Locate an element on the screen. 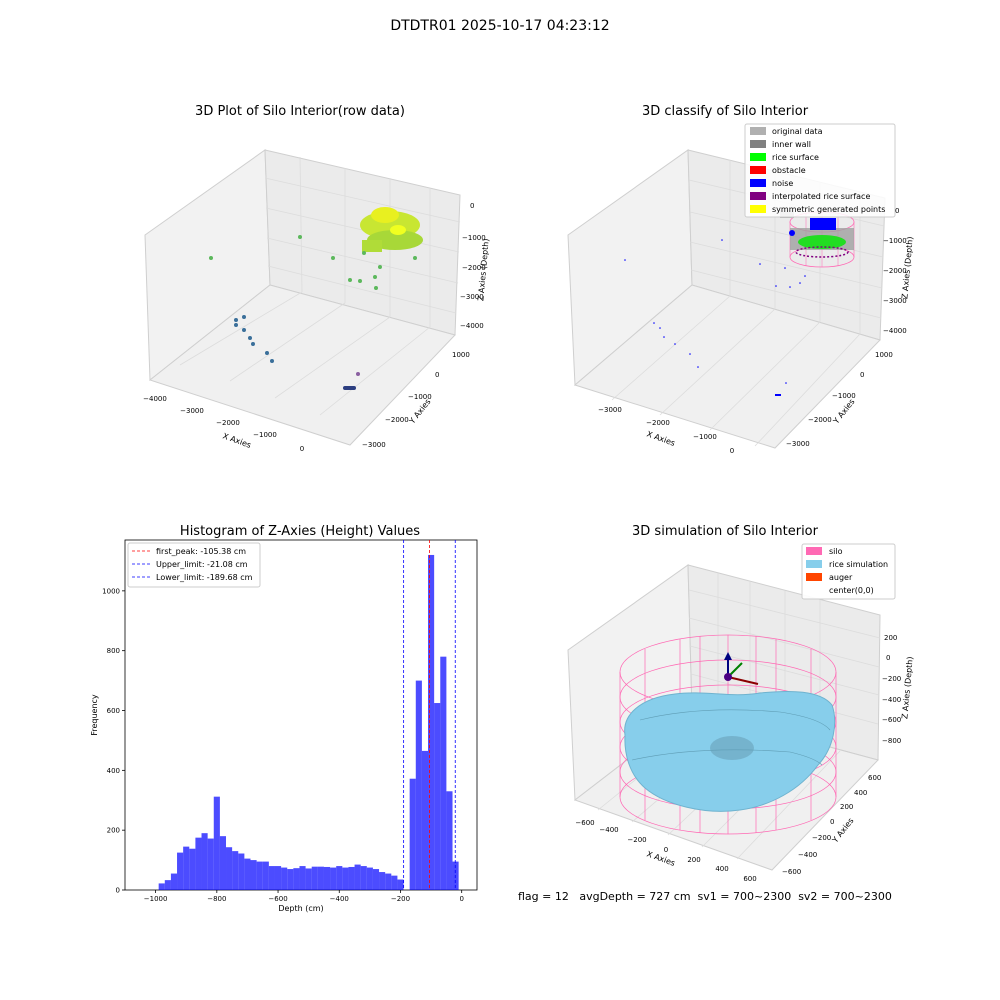 Image resolution: width=1000 pixels, height=1000 pixels. p1-ytick: −1000 is located at coordinates (420, 397).